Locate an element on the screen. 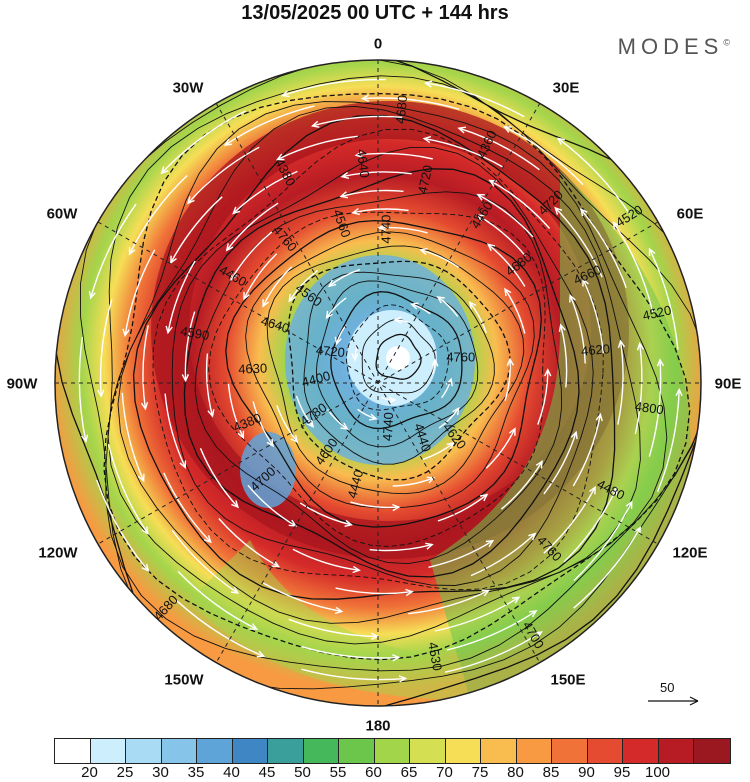 This screenshot has height=782, width=750. contour-label: 4400 is located at coordinates (316, 379).